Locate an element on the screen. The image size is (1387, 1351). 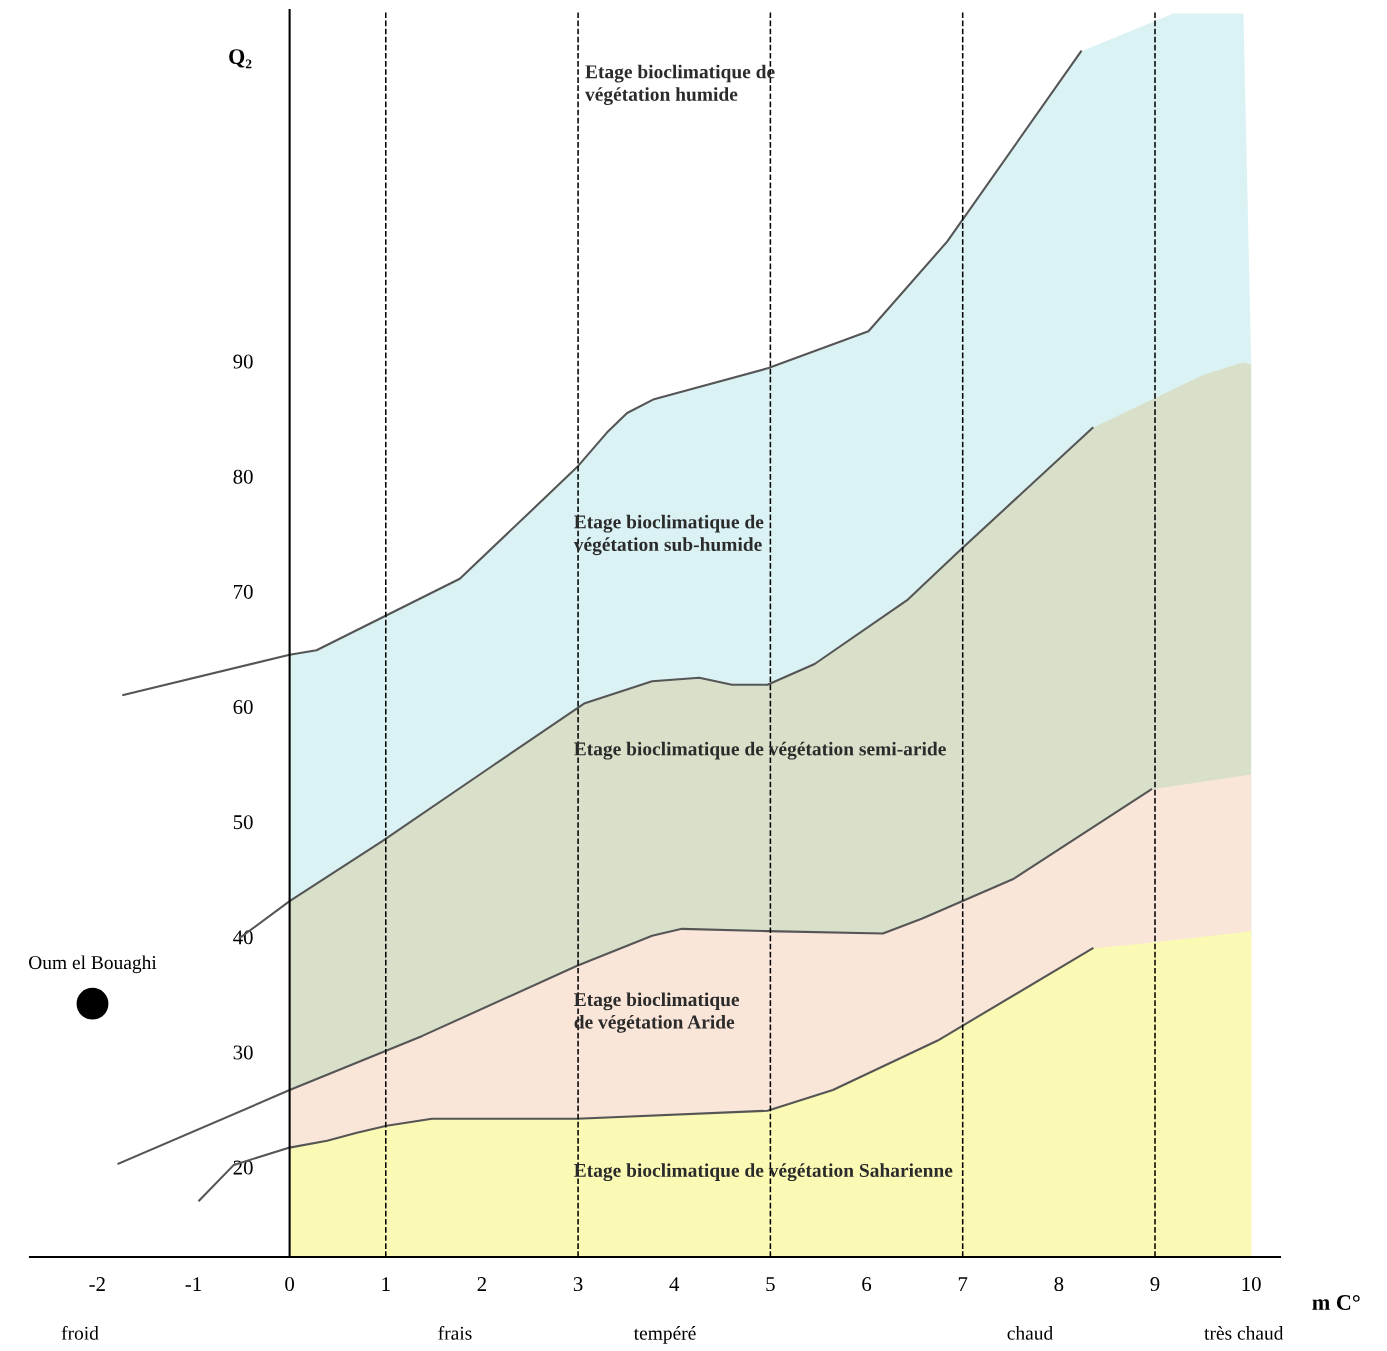
annotation: Etage bioclimatique de végétation Saharienne is located at coordinates (763, 1172).